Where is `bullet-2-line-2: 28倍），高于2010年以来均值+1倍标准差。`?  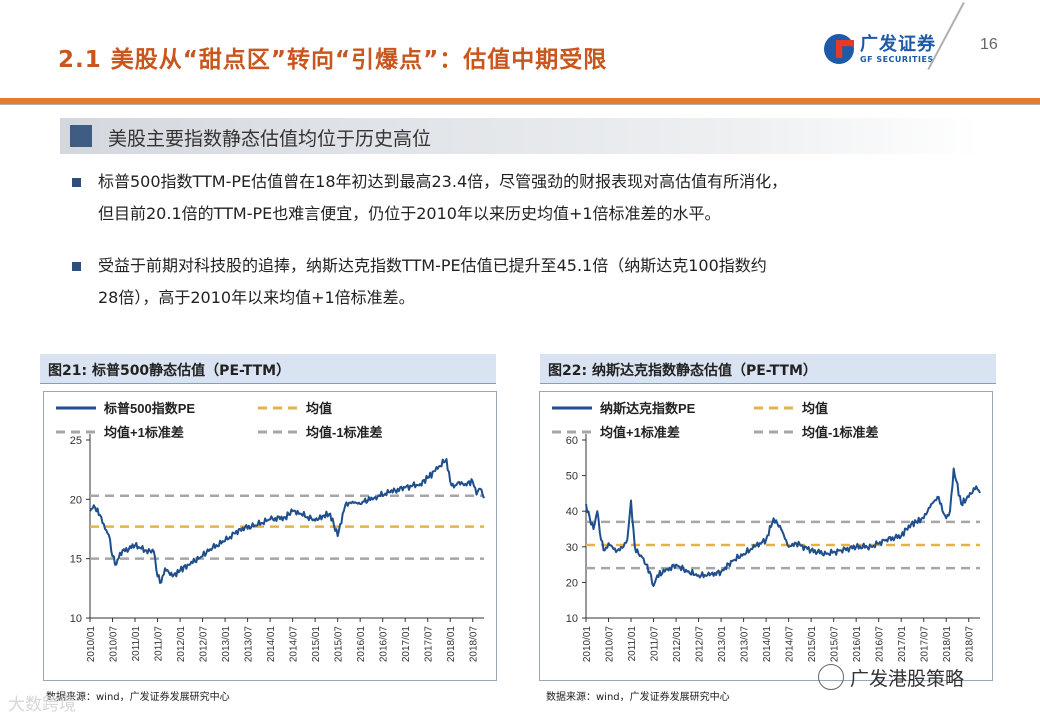 bullet-2-line-2: 28倍），高于2010年以来均值+1倍标准差。 is located at coordinates (256, 297).